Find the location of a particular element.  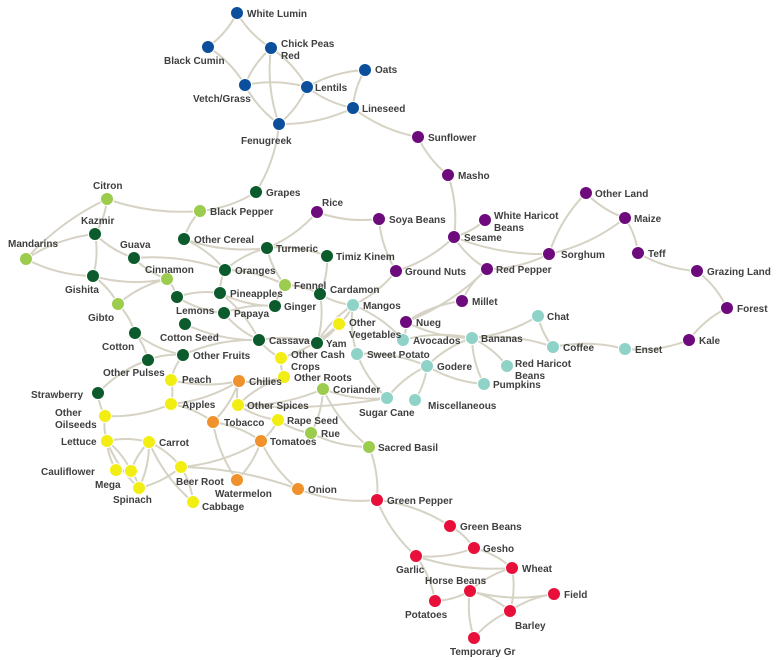

node-dot-godere is located at coordinates (427, 366).